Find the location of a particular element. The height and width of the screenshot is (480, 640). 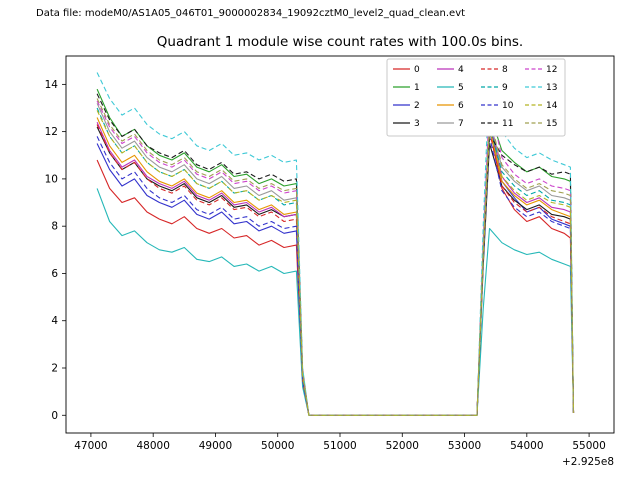

y-tick-label: 8 is located at coordinates (54, 227).